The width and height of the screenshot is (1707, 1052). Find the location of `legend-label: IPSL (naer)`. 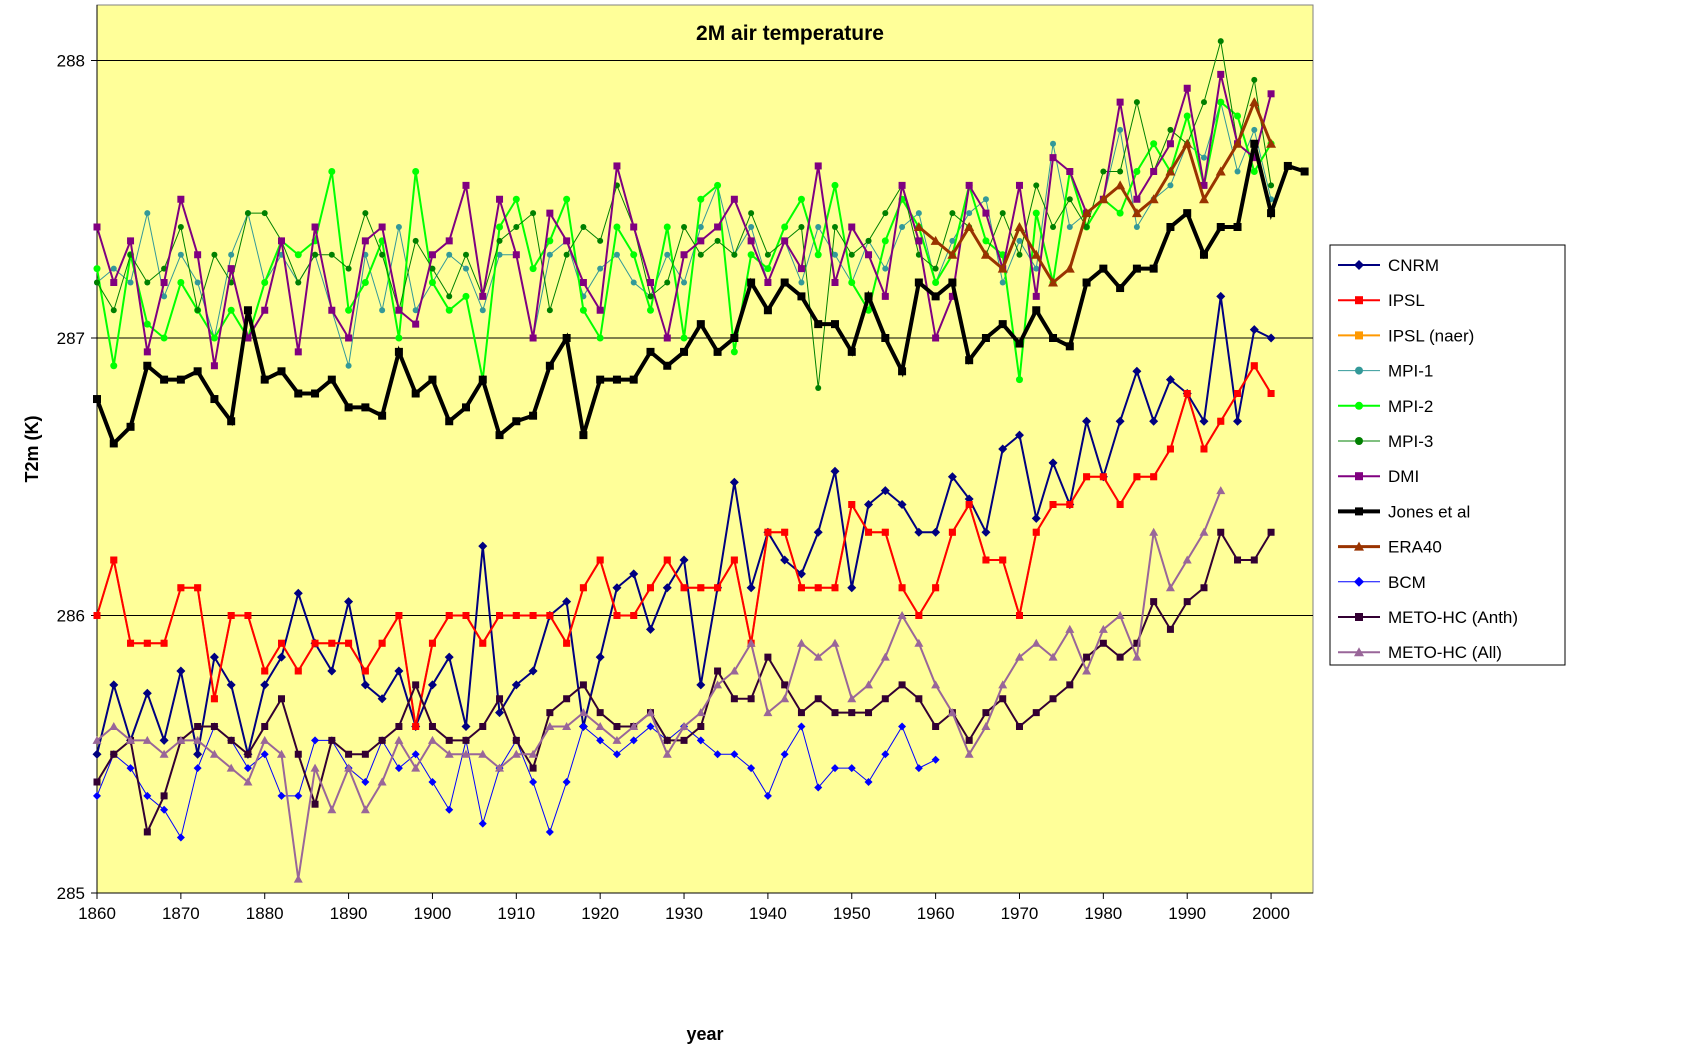

legend-label: IPSL (naer) is located at coordinates (1431, 335).